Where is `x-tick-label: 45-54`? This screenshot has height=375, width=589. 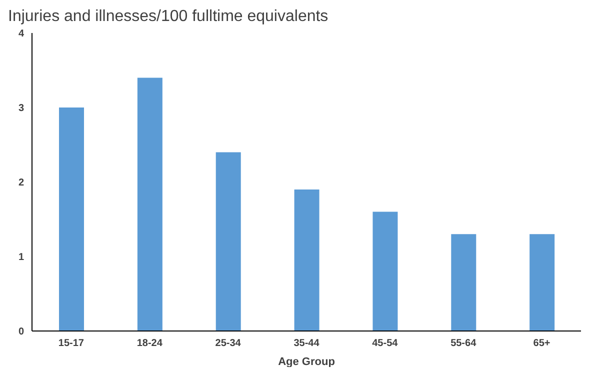 x-tick-label: 45-54 is located at coordinates (385, 344).